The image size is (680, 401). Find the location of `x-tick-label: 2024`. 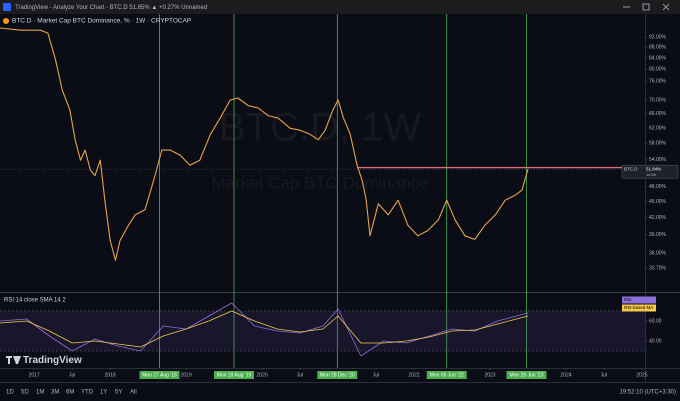

x-tick-label: 2024 is located at coordinates (565, 375).